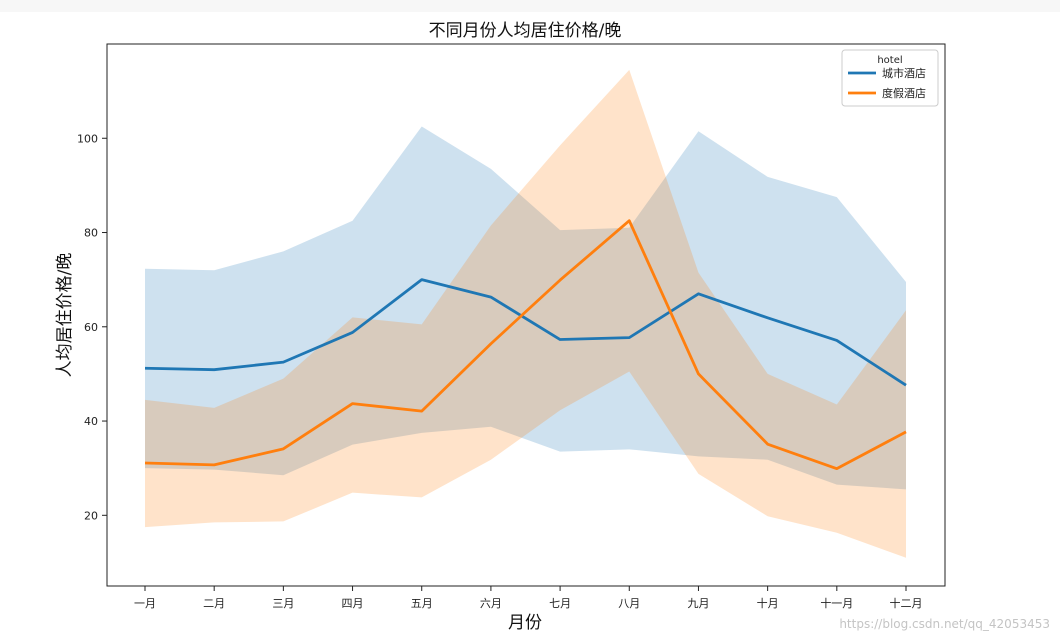  I want to click on x-tick-label: 二月, so click(214, 603).